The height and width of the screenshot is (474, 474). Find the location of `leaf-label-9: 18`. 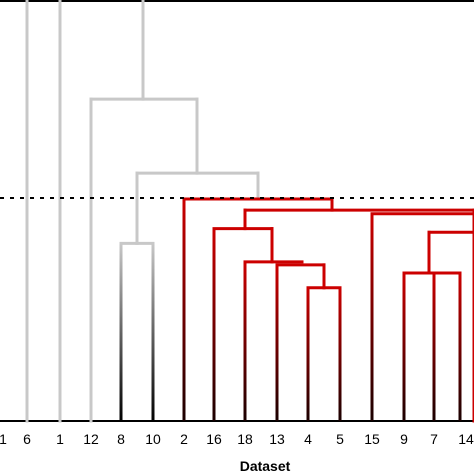

leaf-label-9: 18 is located at coordinates (245, 439).